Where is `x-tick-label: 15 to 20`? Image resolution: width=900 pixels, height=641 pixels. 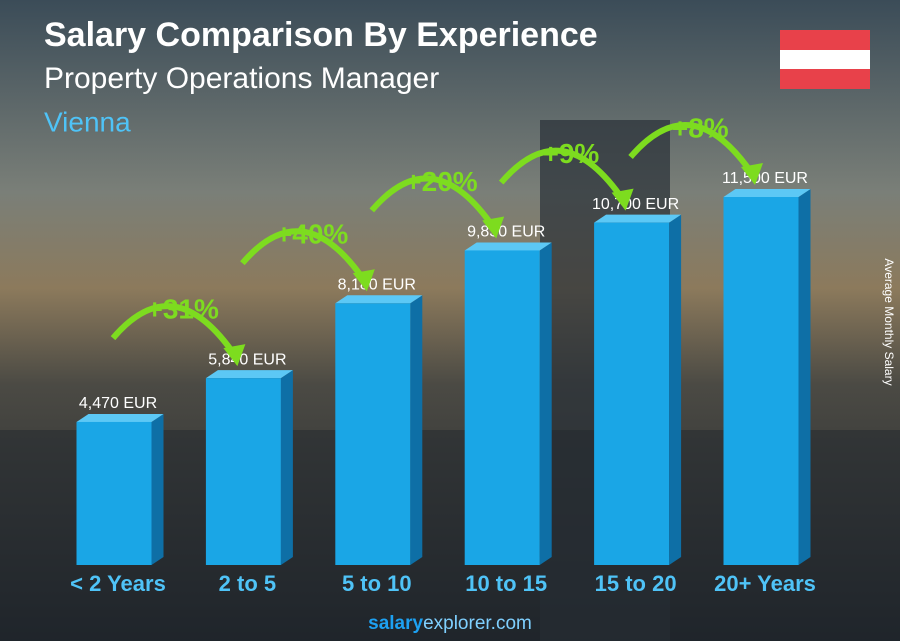 x-tick-label: 15 to 20 is located at coordinates (636, 583).